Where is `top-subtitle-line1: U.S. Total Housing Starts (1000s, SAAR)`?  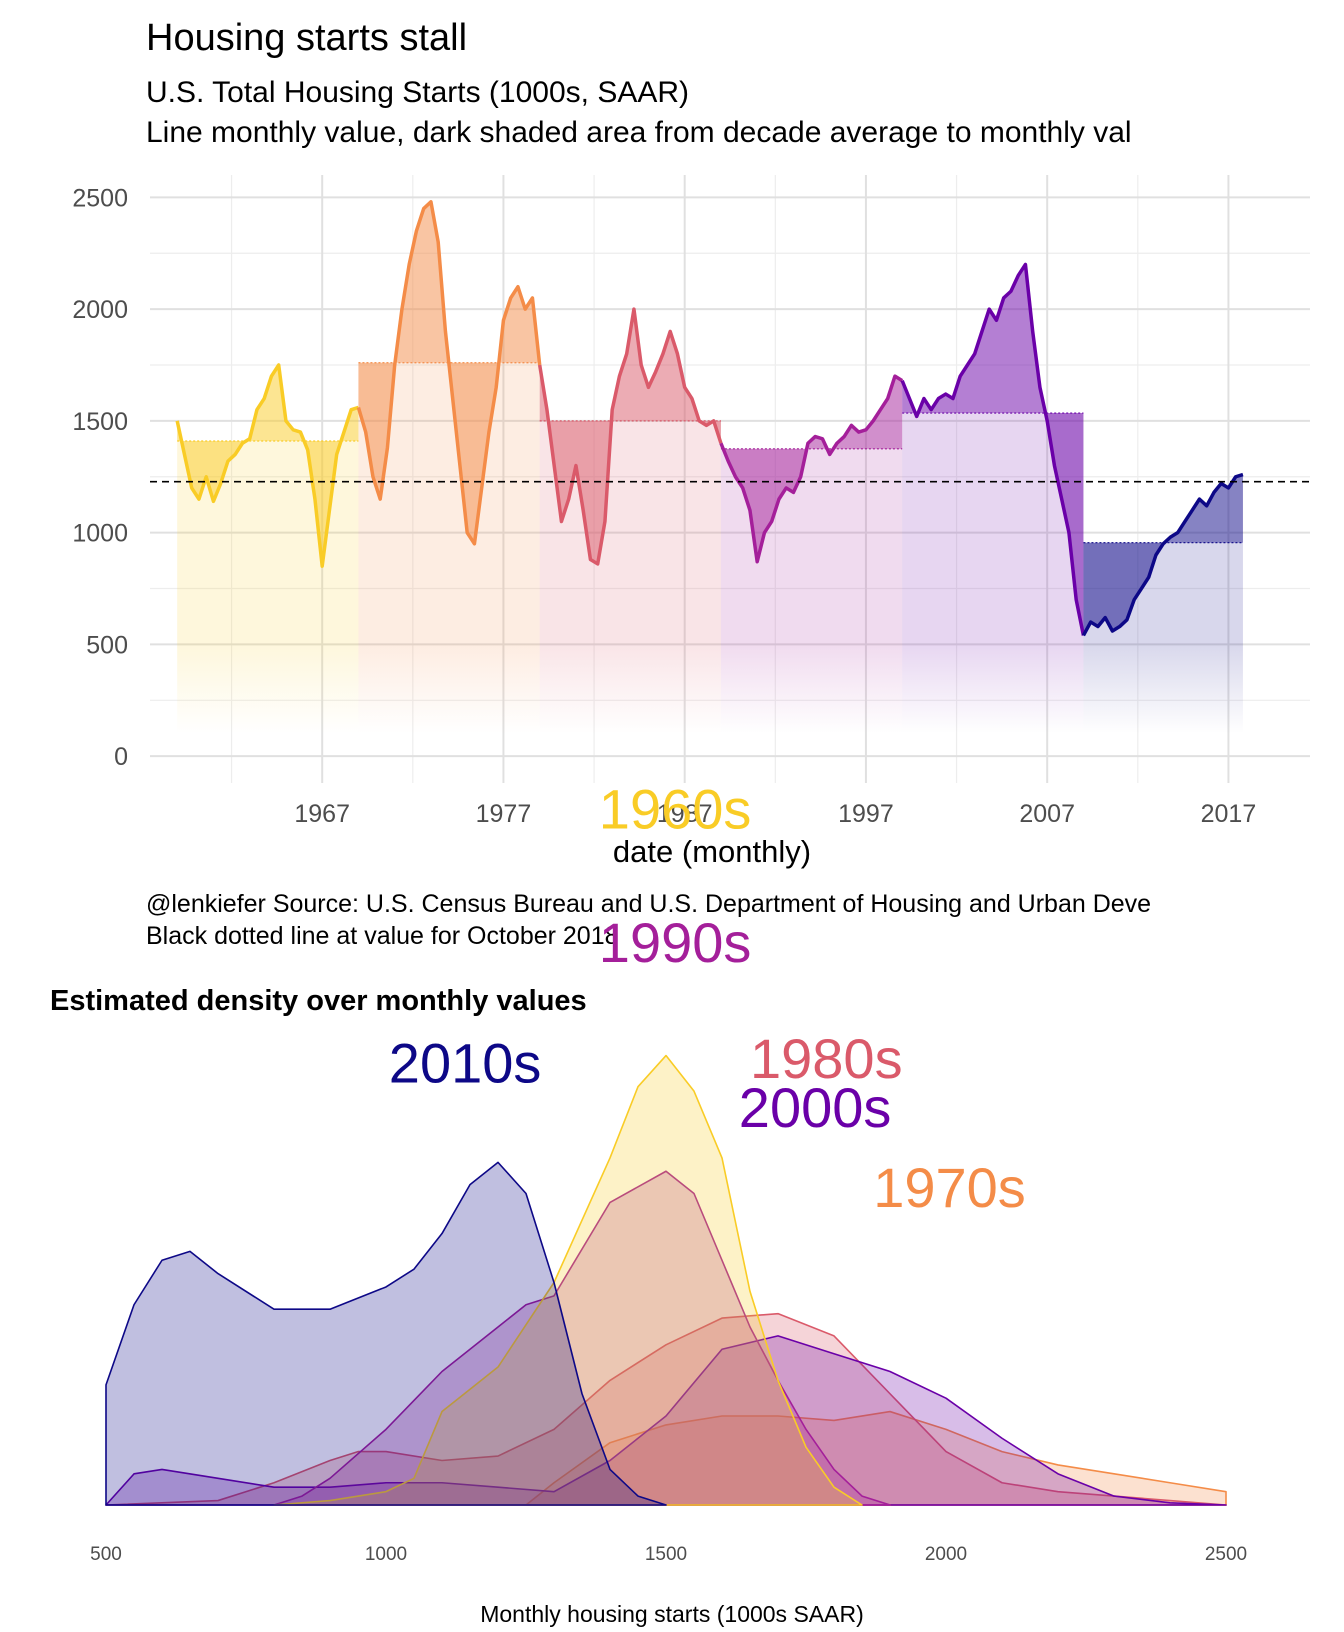
top-subtitle-line1: U.S. Total Housing Starts (1000s, SAAR) is located at coordinates (417, 92).